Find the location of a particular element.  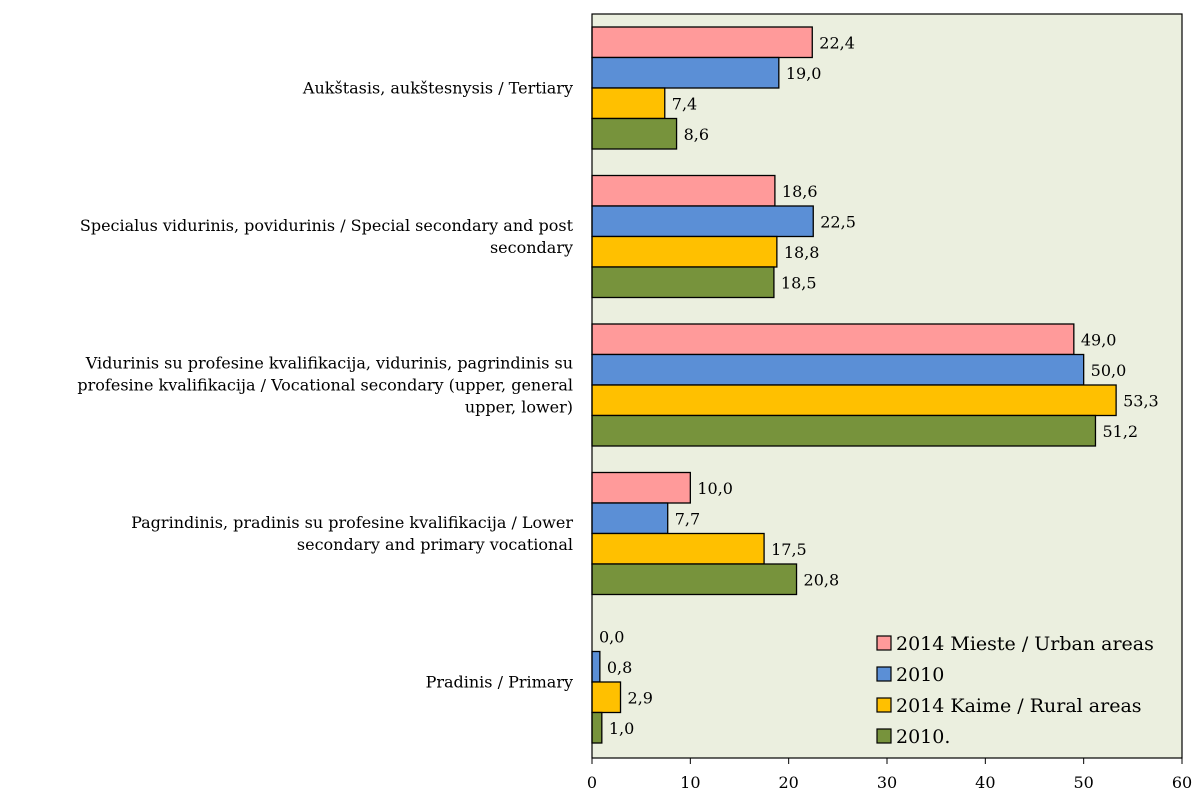

data-label: 18,8 is located at coordinates (802, 252).